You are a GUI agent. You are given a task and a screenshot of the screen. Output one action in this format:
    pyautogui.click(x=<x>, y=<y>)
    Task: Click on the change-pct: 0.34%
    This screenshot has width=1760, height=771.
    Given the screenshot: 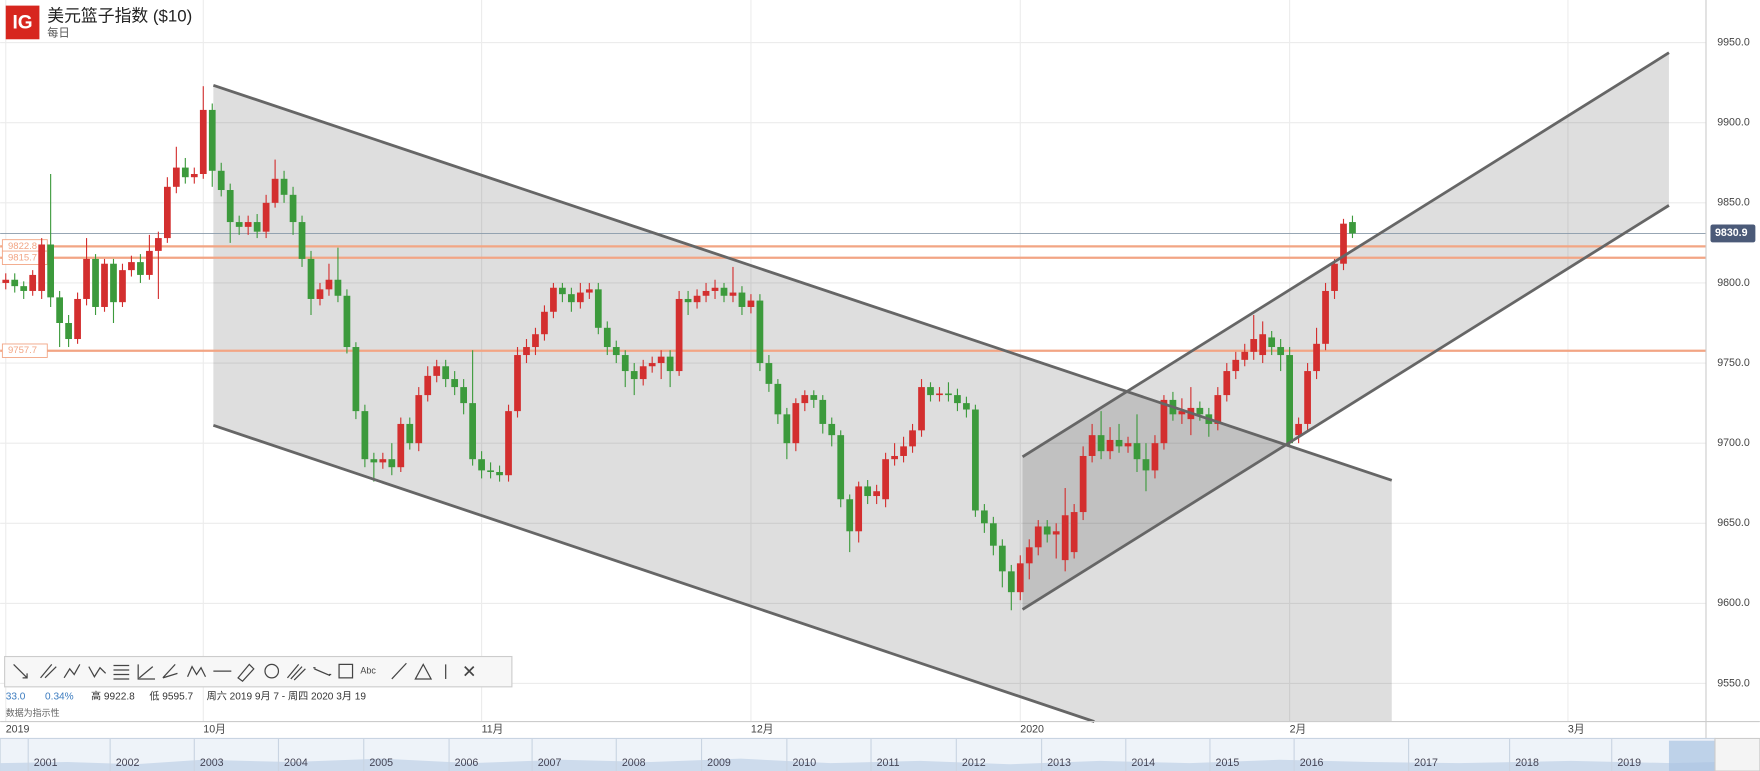 What is the action you would take?
    pyautogui.click(x=59, y=697)
    